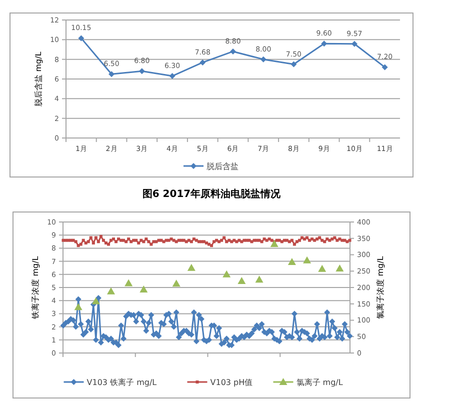 Image resolution: width=457 pixels, height=401 pixels. I want to click on y2-axis-title: 氯离子浓度 mg/L, so click(380, 287).